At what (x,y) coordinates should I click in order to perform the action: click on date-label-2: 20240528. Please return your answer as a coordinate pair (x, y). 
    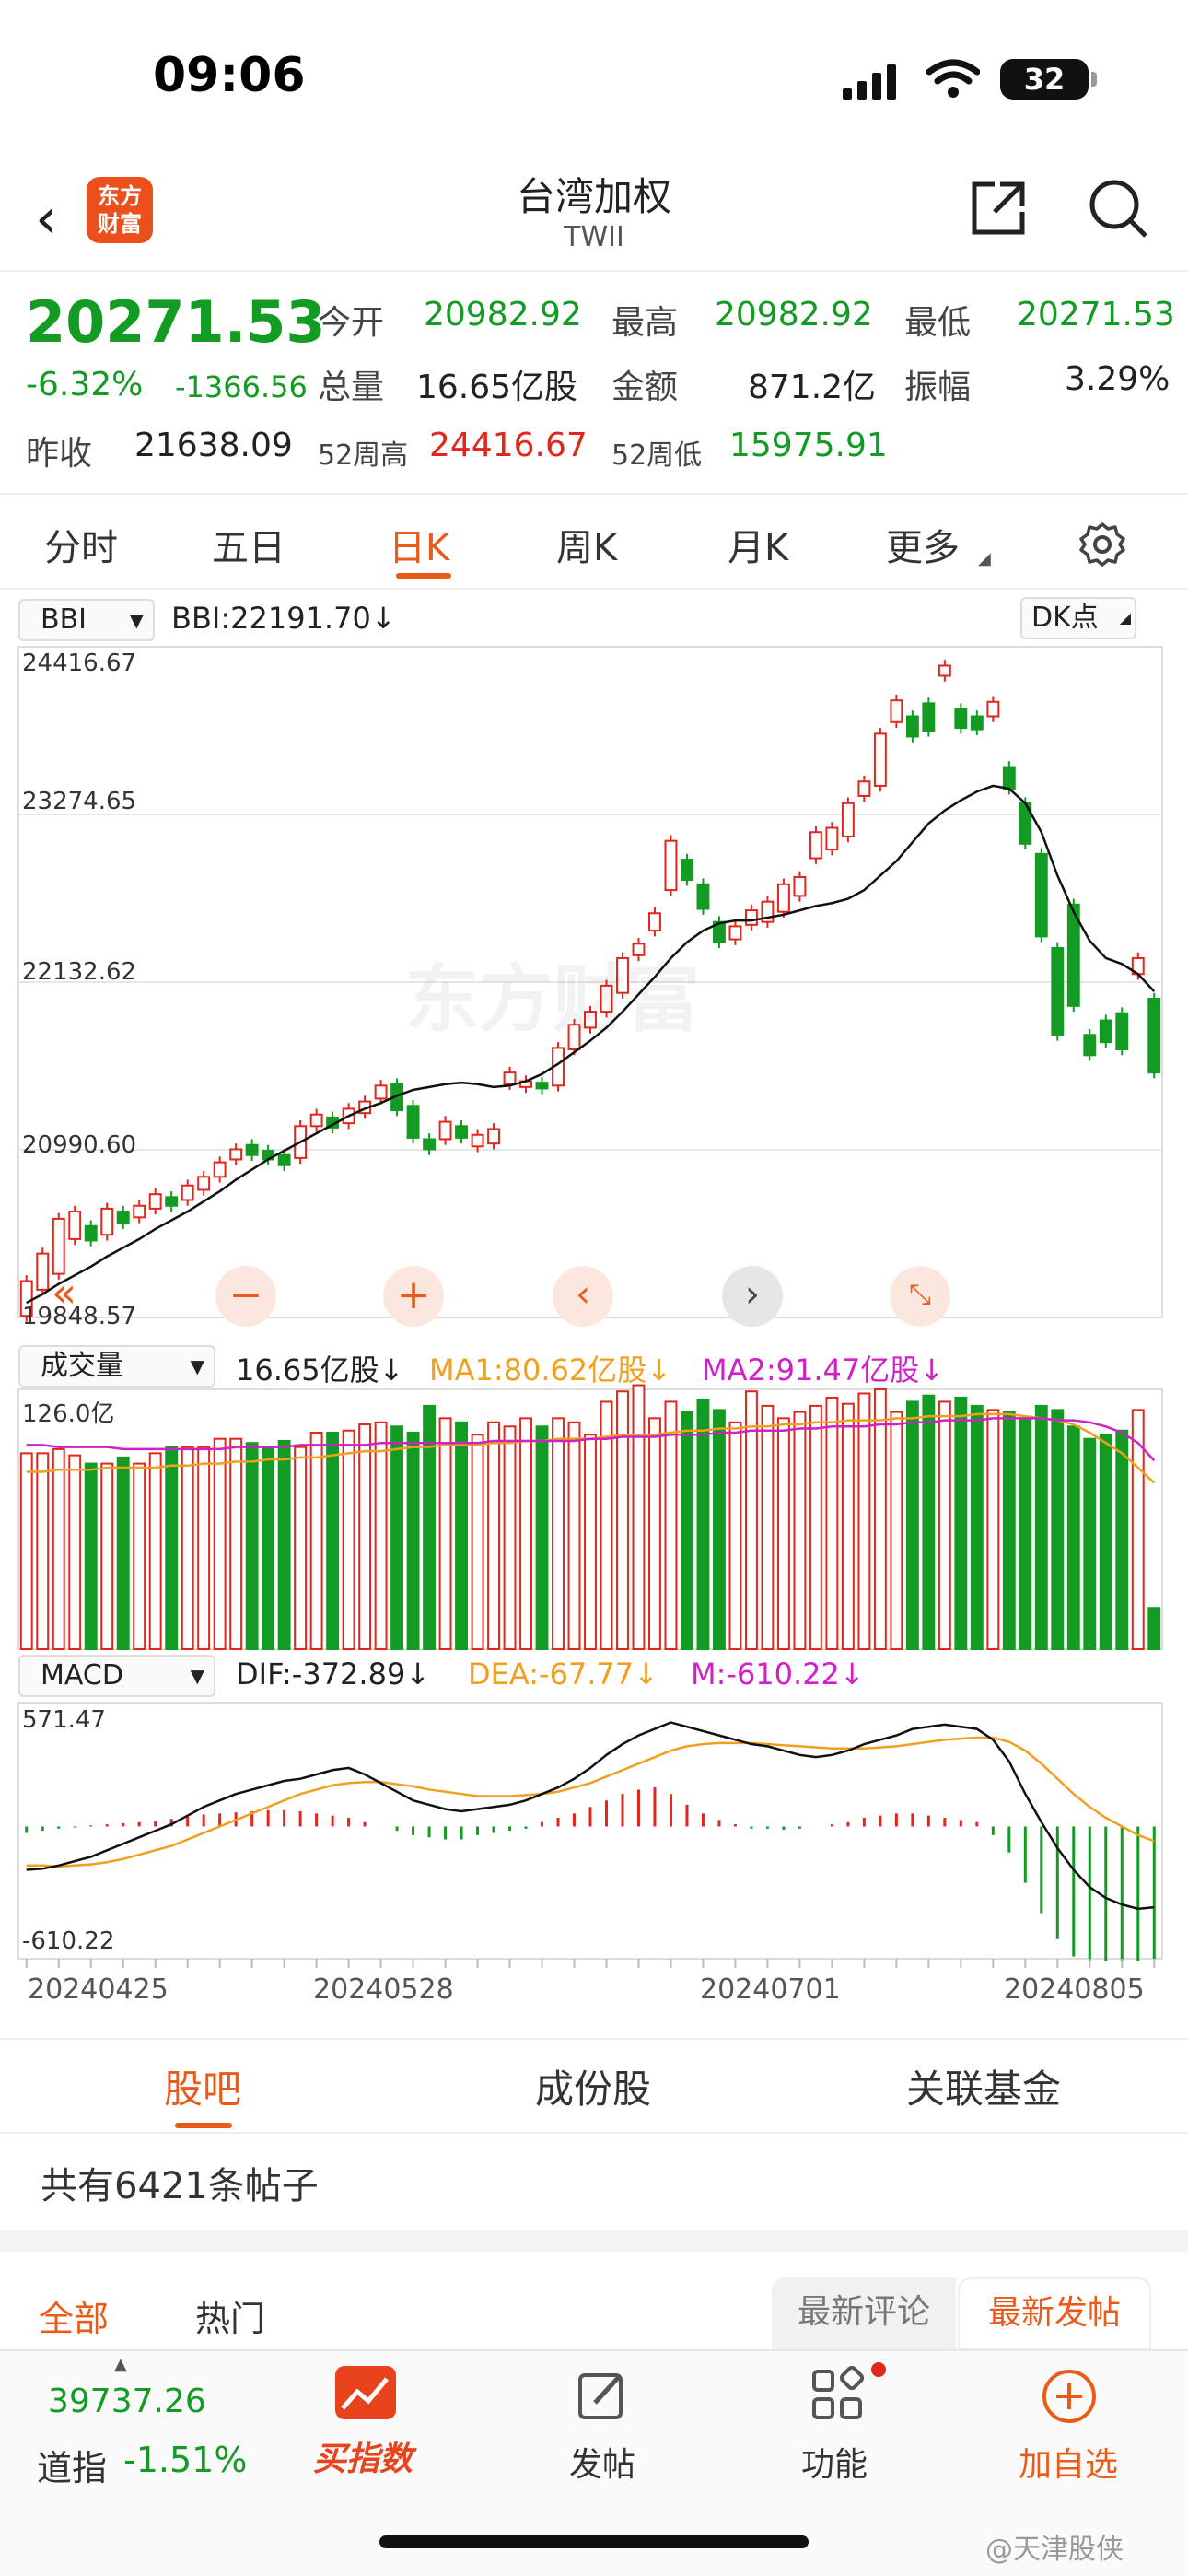
    Looking at the image, I should click on (383, 1989).